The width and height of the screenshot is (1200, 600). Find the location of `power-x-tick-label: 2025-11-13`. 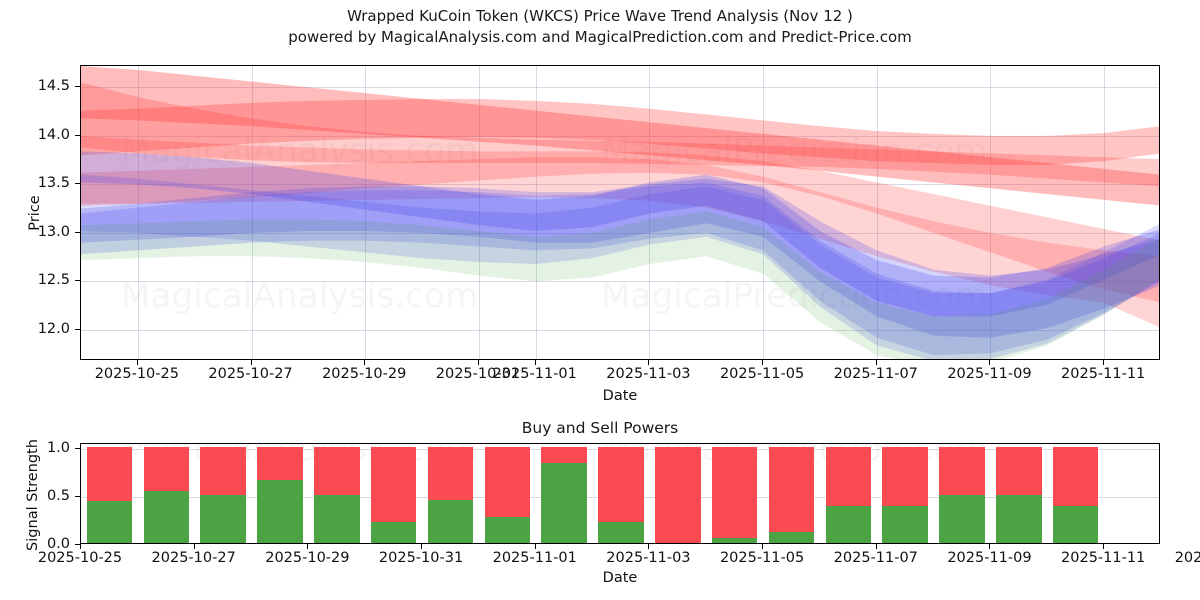

power-x-tick-label: 2025-11-13 is located at coordinates (1187, 558).